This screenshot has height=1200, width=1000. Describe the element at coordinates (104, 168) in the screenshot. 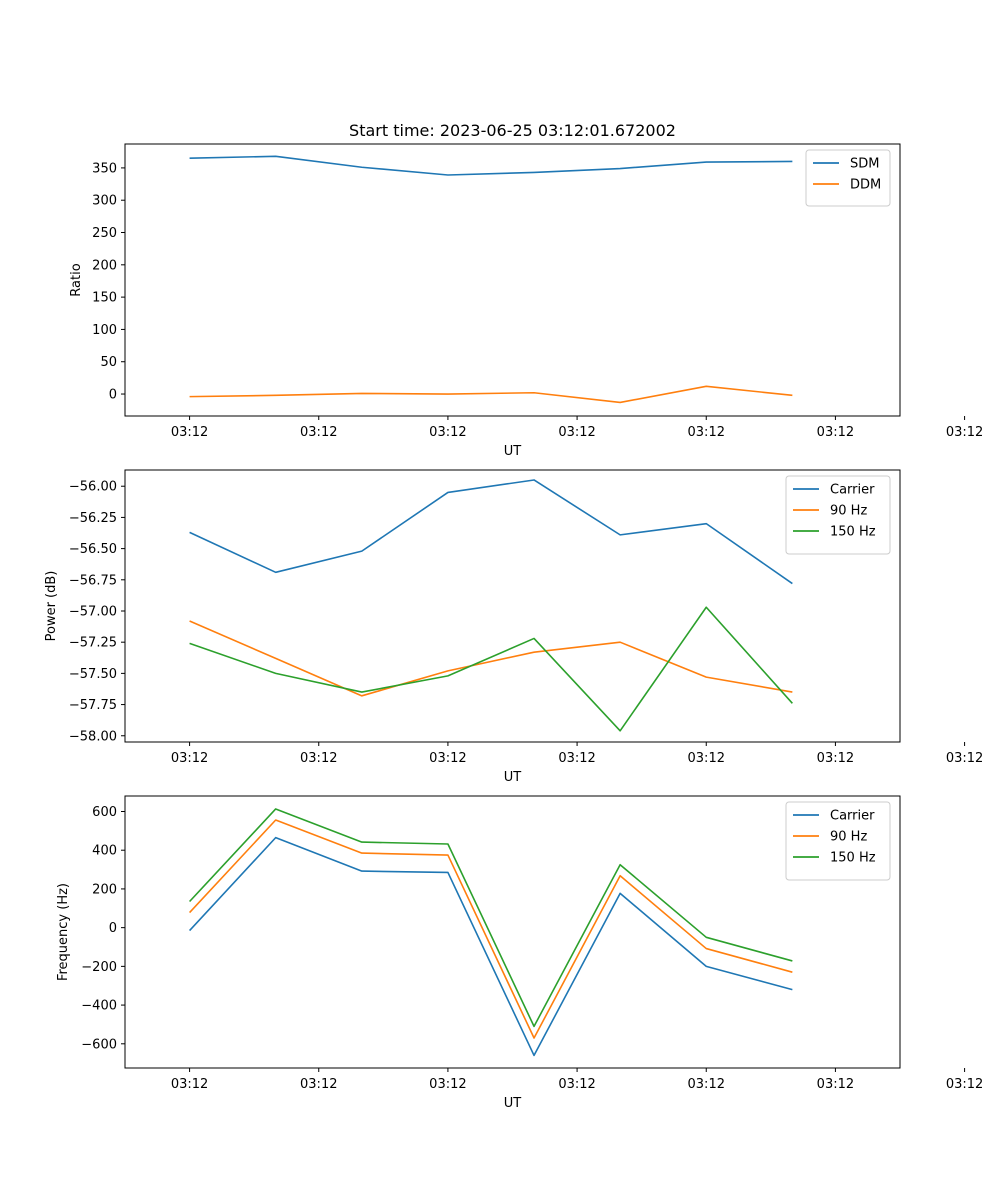

I see `y-tick-label: 350` at that location.